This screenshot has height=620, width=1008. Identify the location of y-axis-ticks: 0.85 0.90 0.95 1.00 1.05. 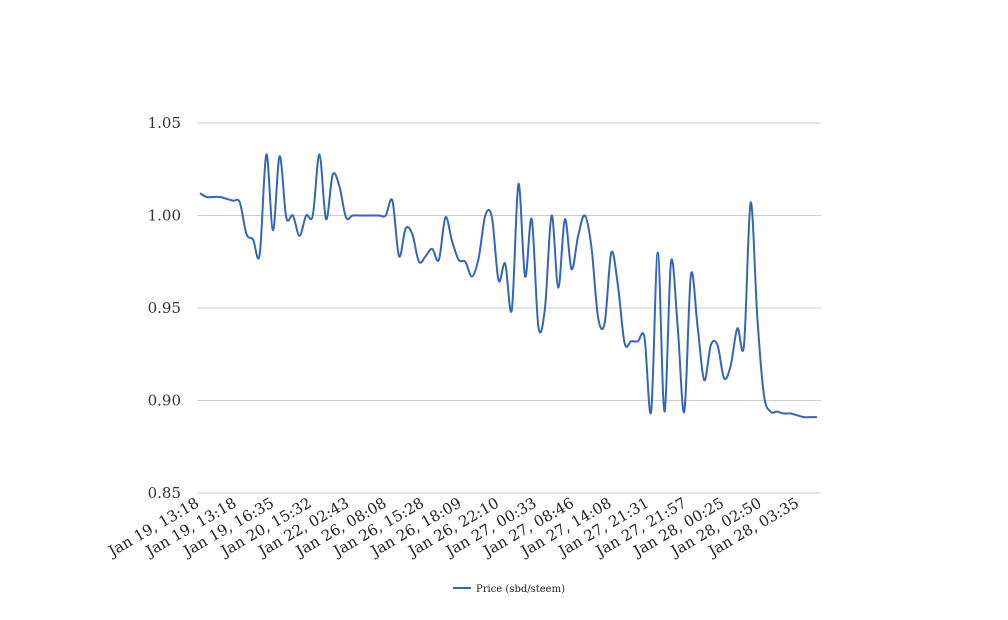
(164, 308).